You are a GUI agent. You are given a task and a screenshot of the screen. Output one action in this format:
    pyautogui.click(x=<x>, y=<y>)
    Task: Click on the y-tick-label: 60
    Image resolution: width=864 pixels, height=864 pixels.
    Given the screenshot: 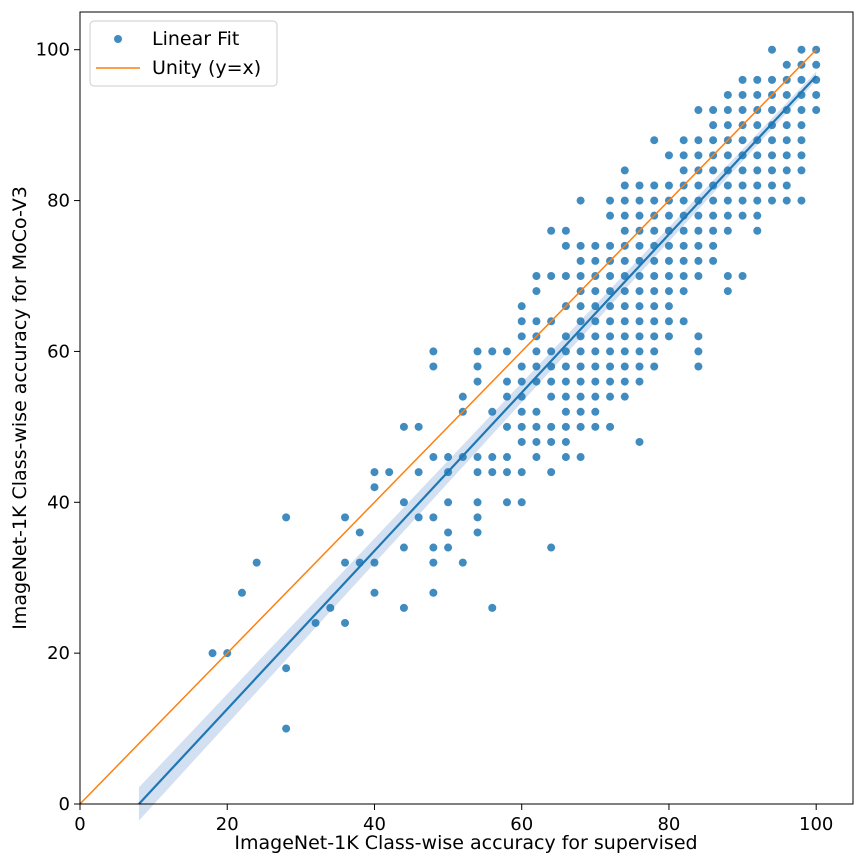 What is the action you would take?
    pyautogui.click(x=58, y=351)
    